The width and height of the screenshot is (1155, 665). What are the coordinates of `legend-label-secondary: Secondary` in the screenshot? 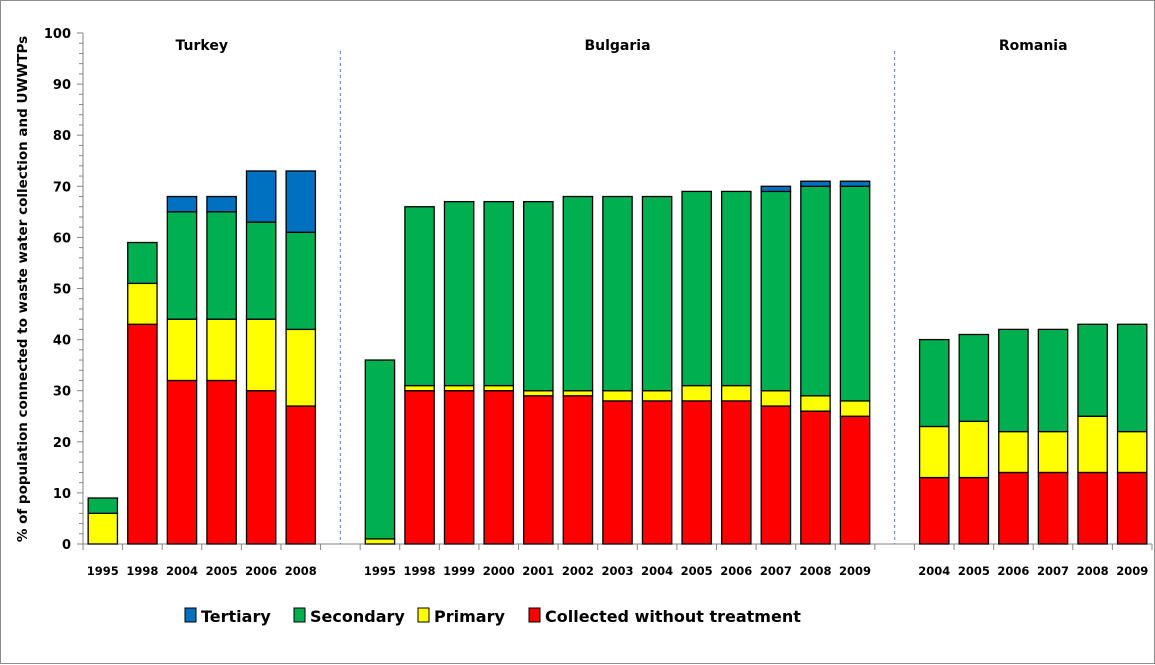 It's located at (357, 616).